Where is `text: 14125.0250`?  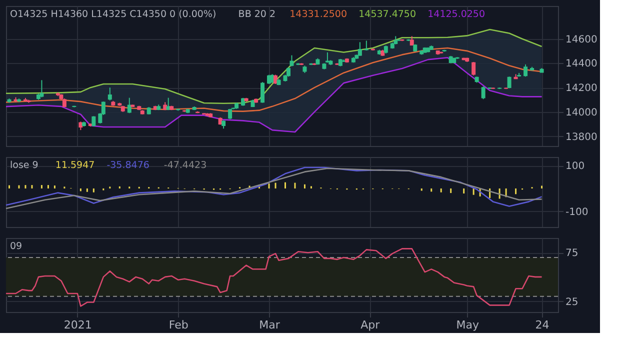
text: 14125.0250 is located at coordinates (457, 14).